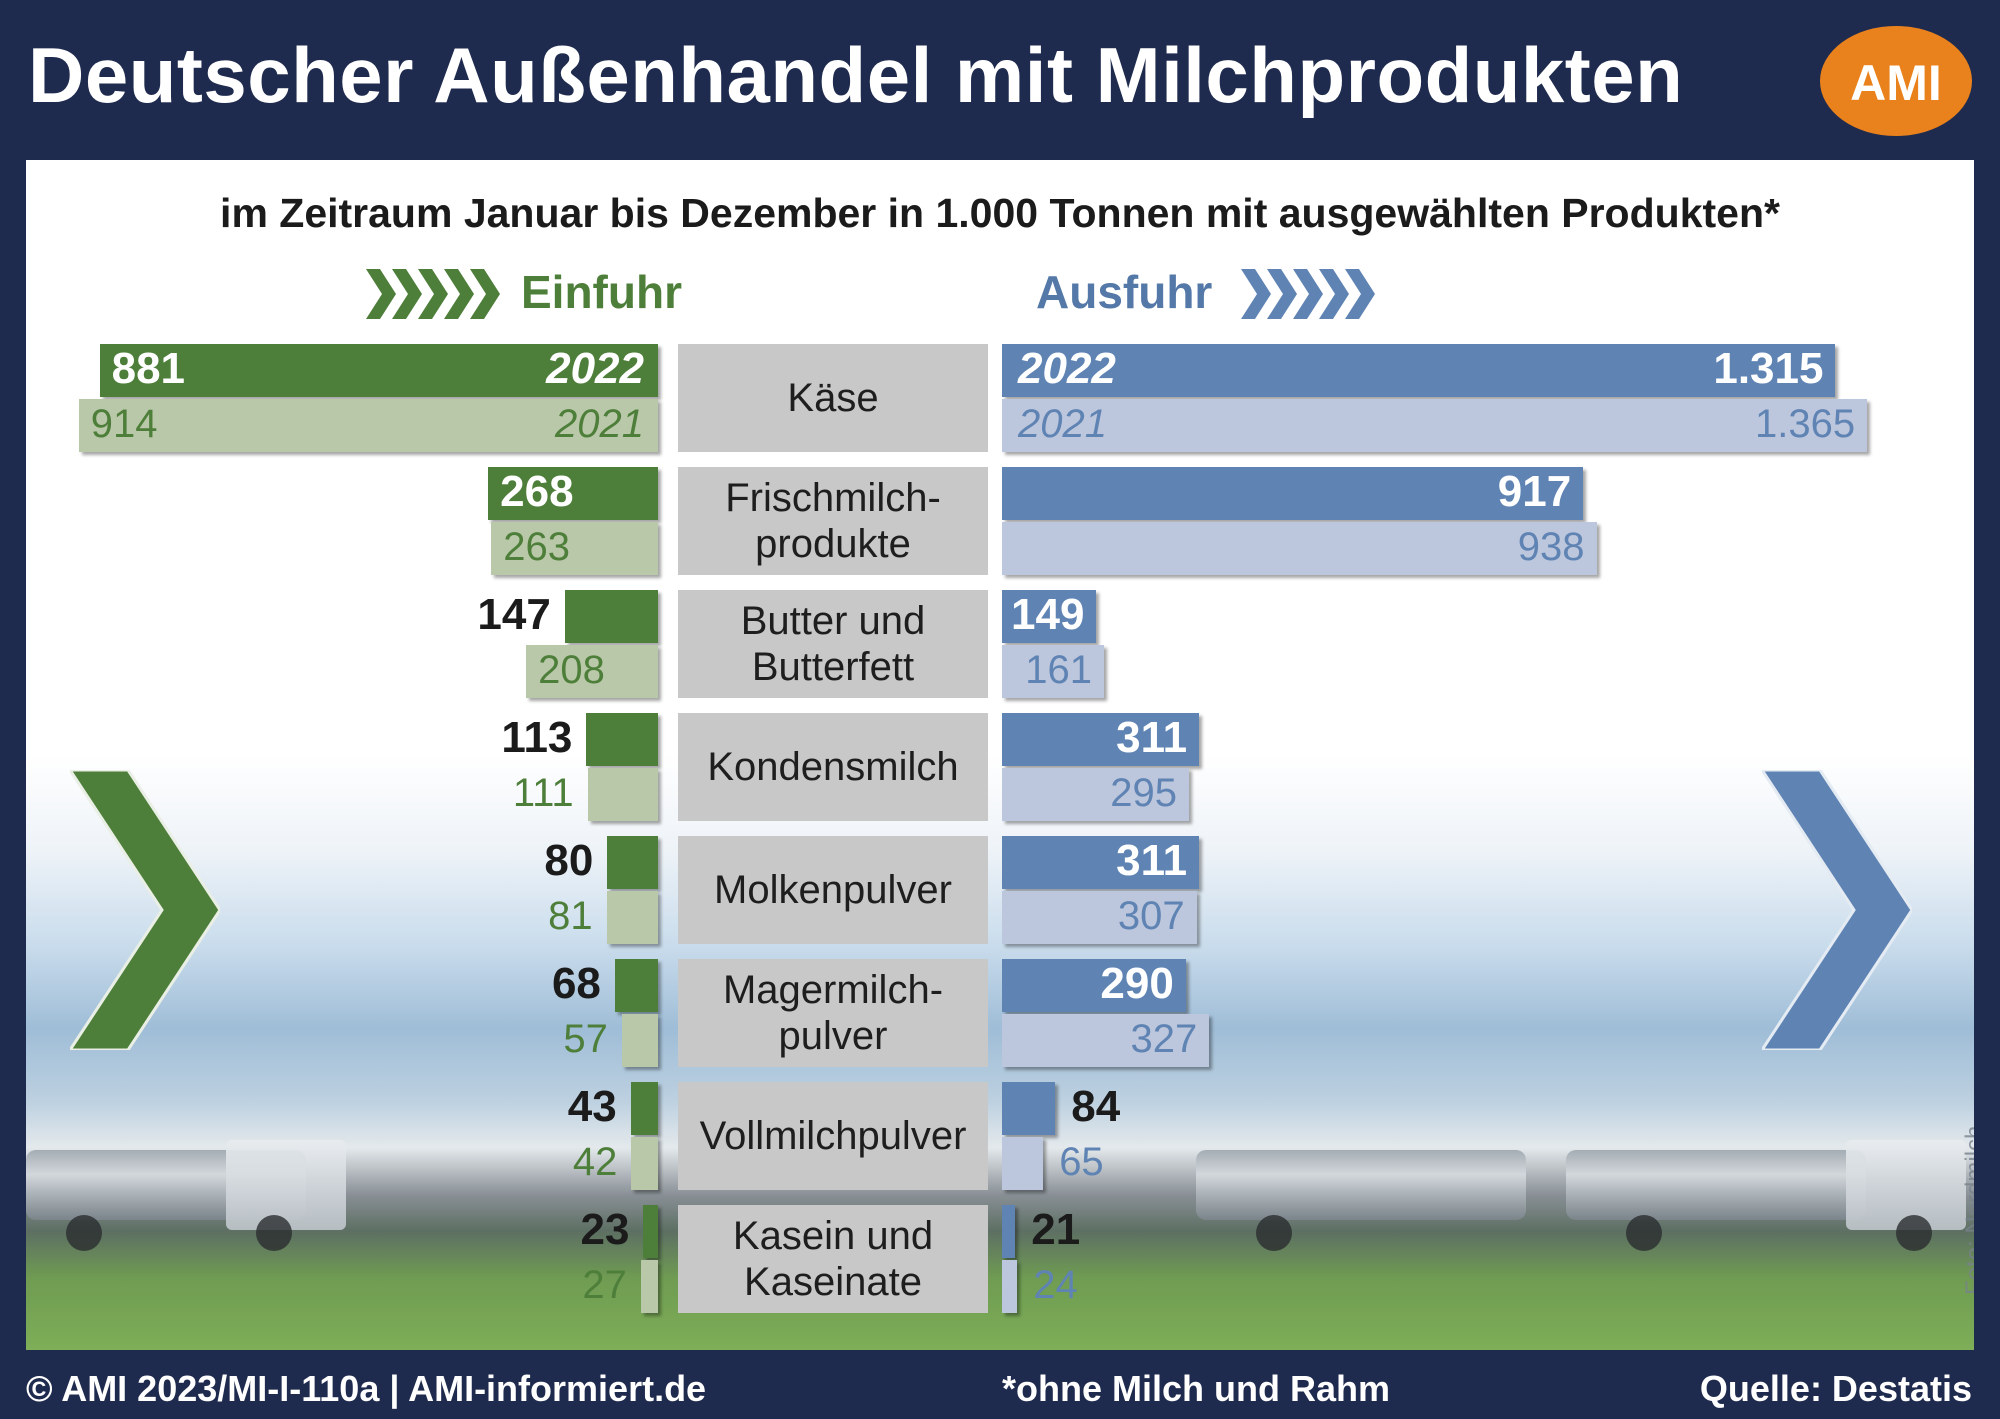 This screenshot has width=2000, height=1419. Describe the element at coordinates (1768, 368) in the screenshot. I see `export-2022-value: 1.315` at that location.